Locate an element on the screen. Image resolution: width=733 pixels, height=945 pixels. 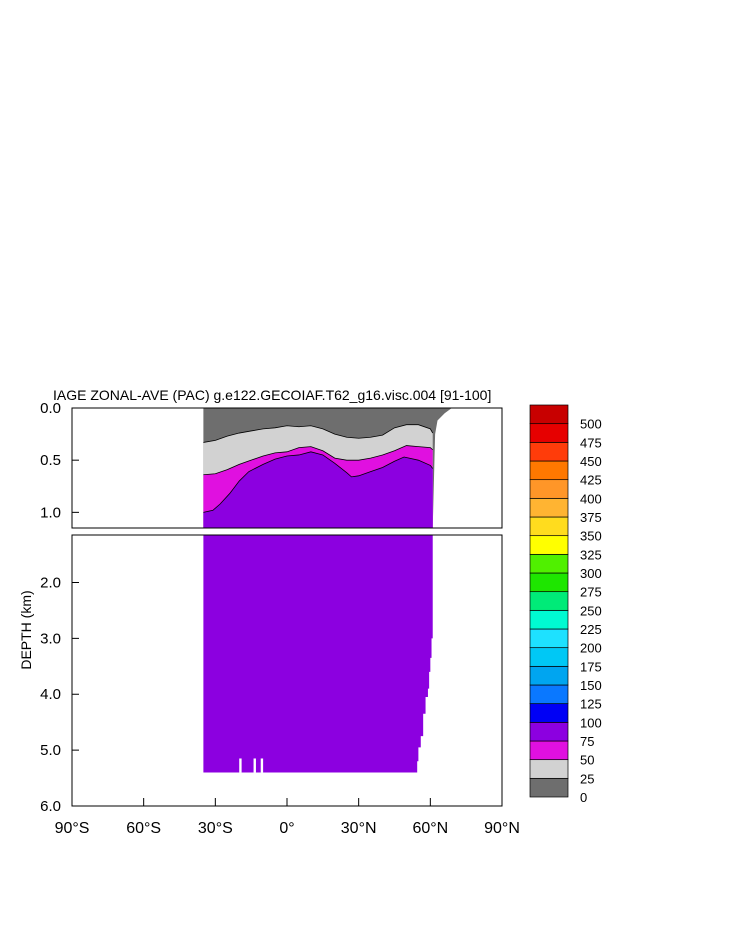
colorbar-label: 75 is located at coordinates (587, 741).